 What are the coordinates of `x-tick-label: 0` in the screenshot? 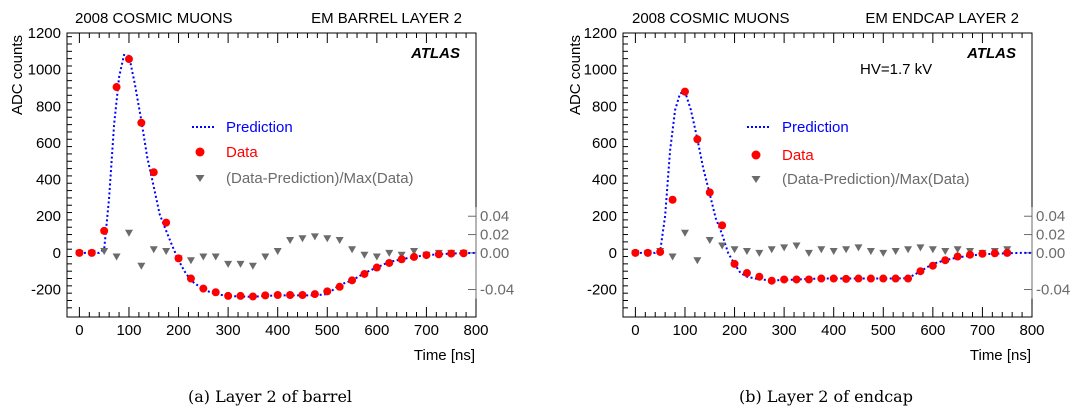 It's located at (79, 330).